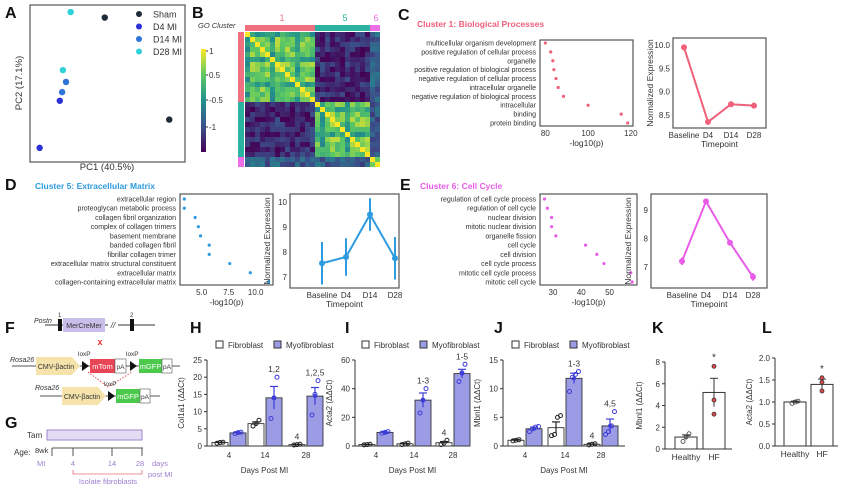 This screenshot has width=848, height=491. I want to click on term-label: cell cycle process, so click(508, 264).